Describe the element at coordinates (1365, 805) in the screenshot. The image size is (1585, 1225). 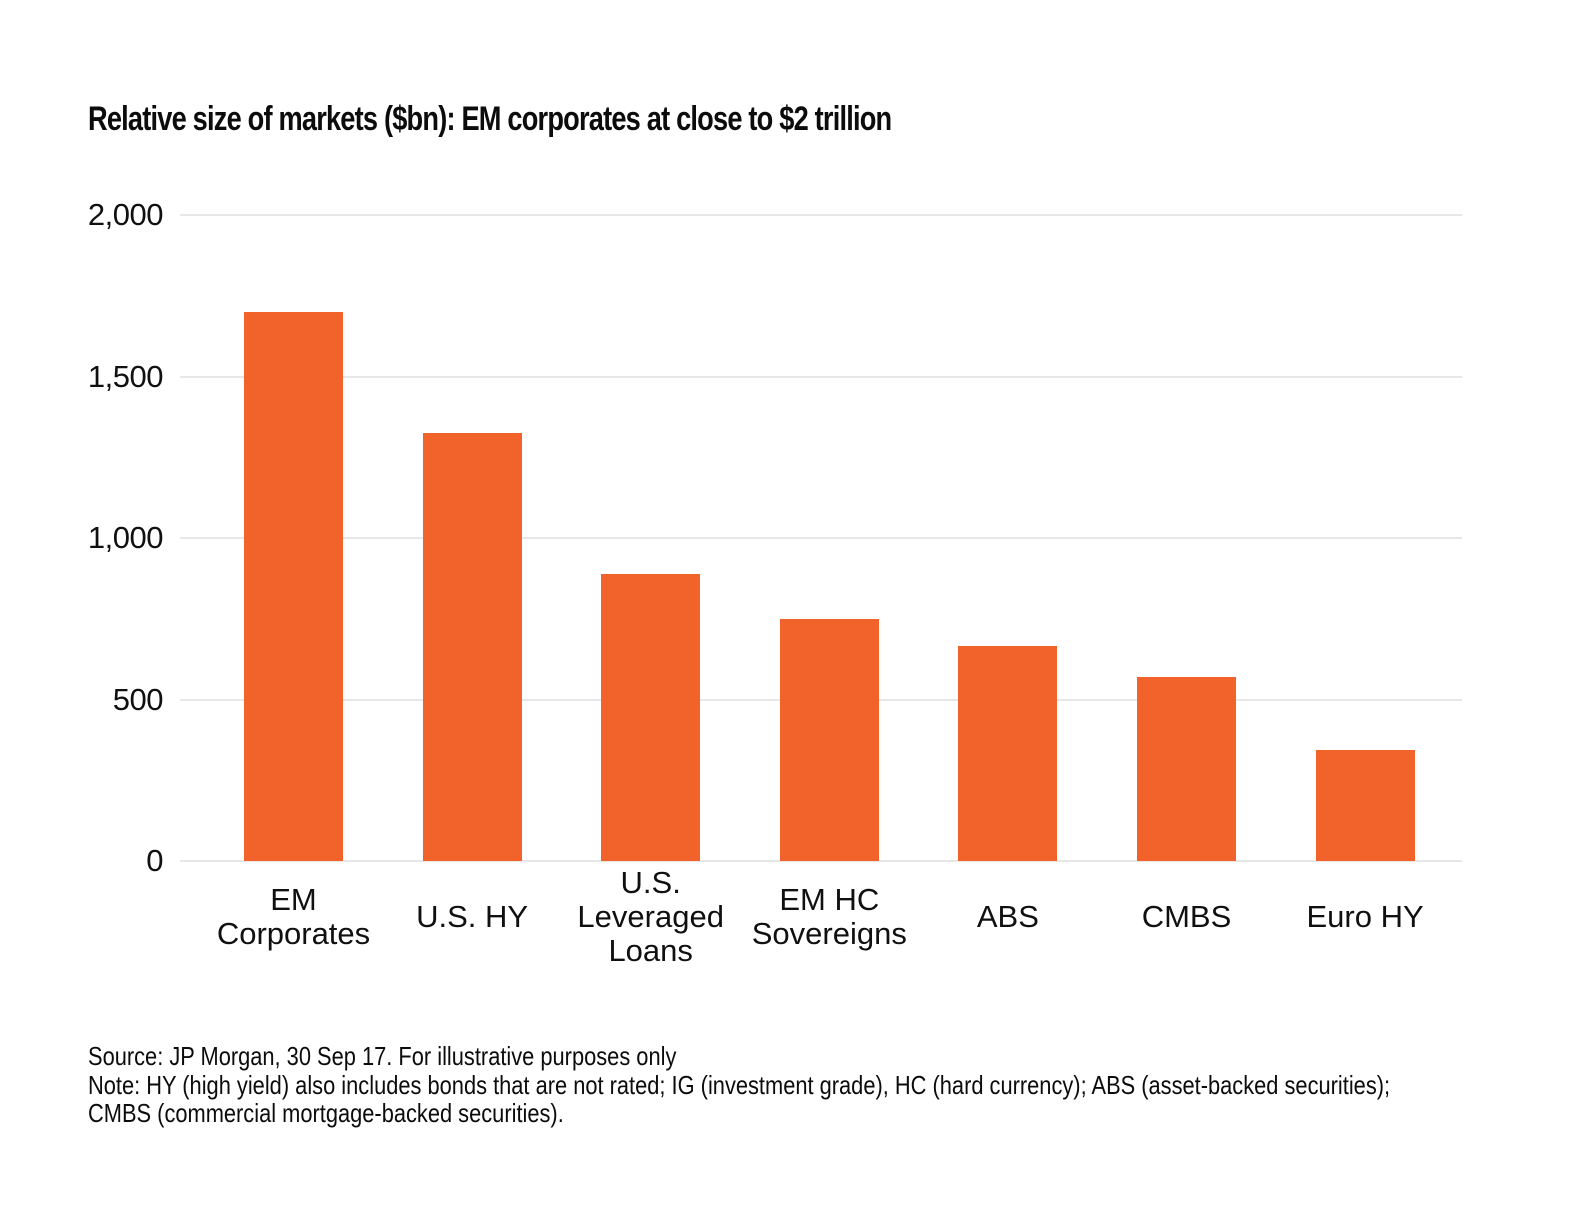
I see `bar-euro-hy` at that location.